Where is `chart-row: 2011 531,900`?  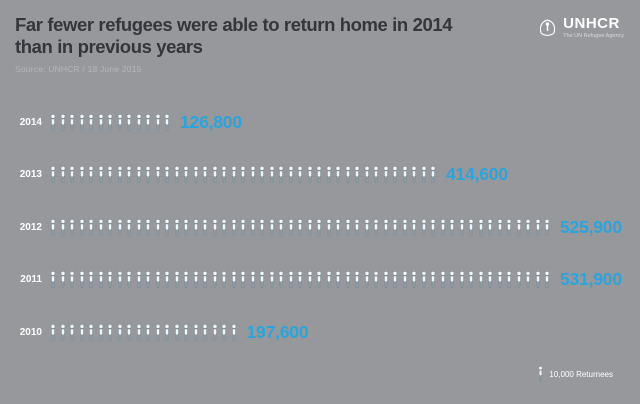 chart-row: 2011 531,900 is located at coordinates (321, 280).